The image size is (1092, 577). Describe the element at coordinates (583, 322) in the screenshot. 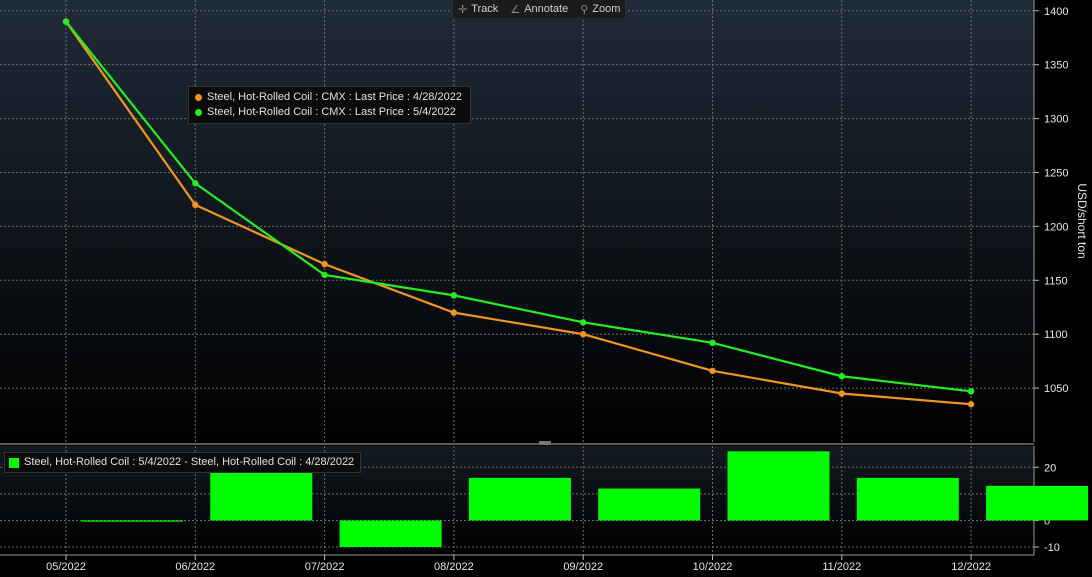

I see `point-5-4-09/2022` at that location.